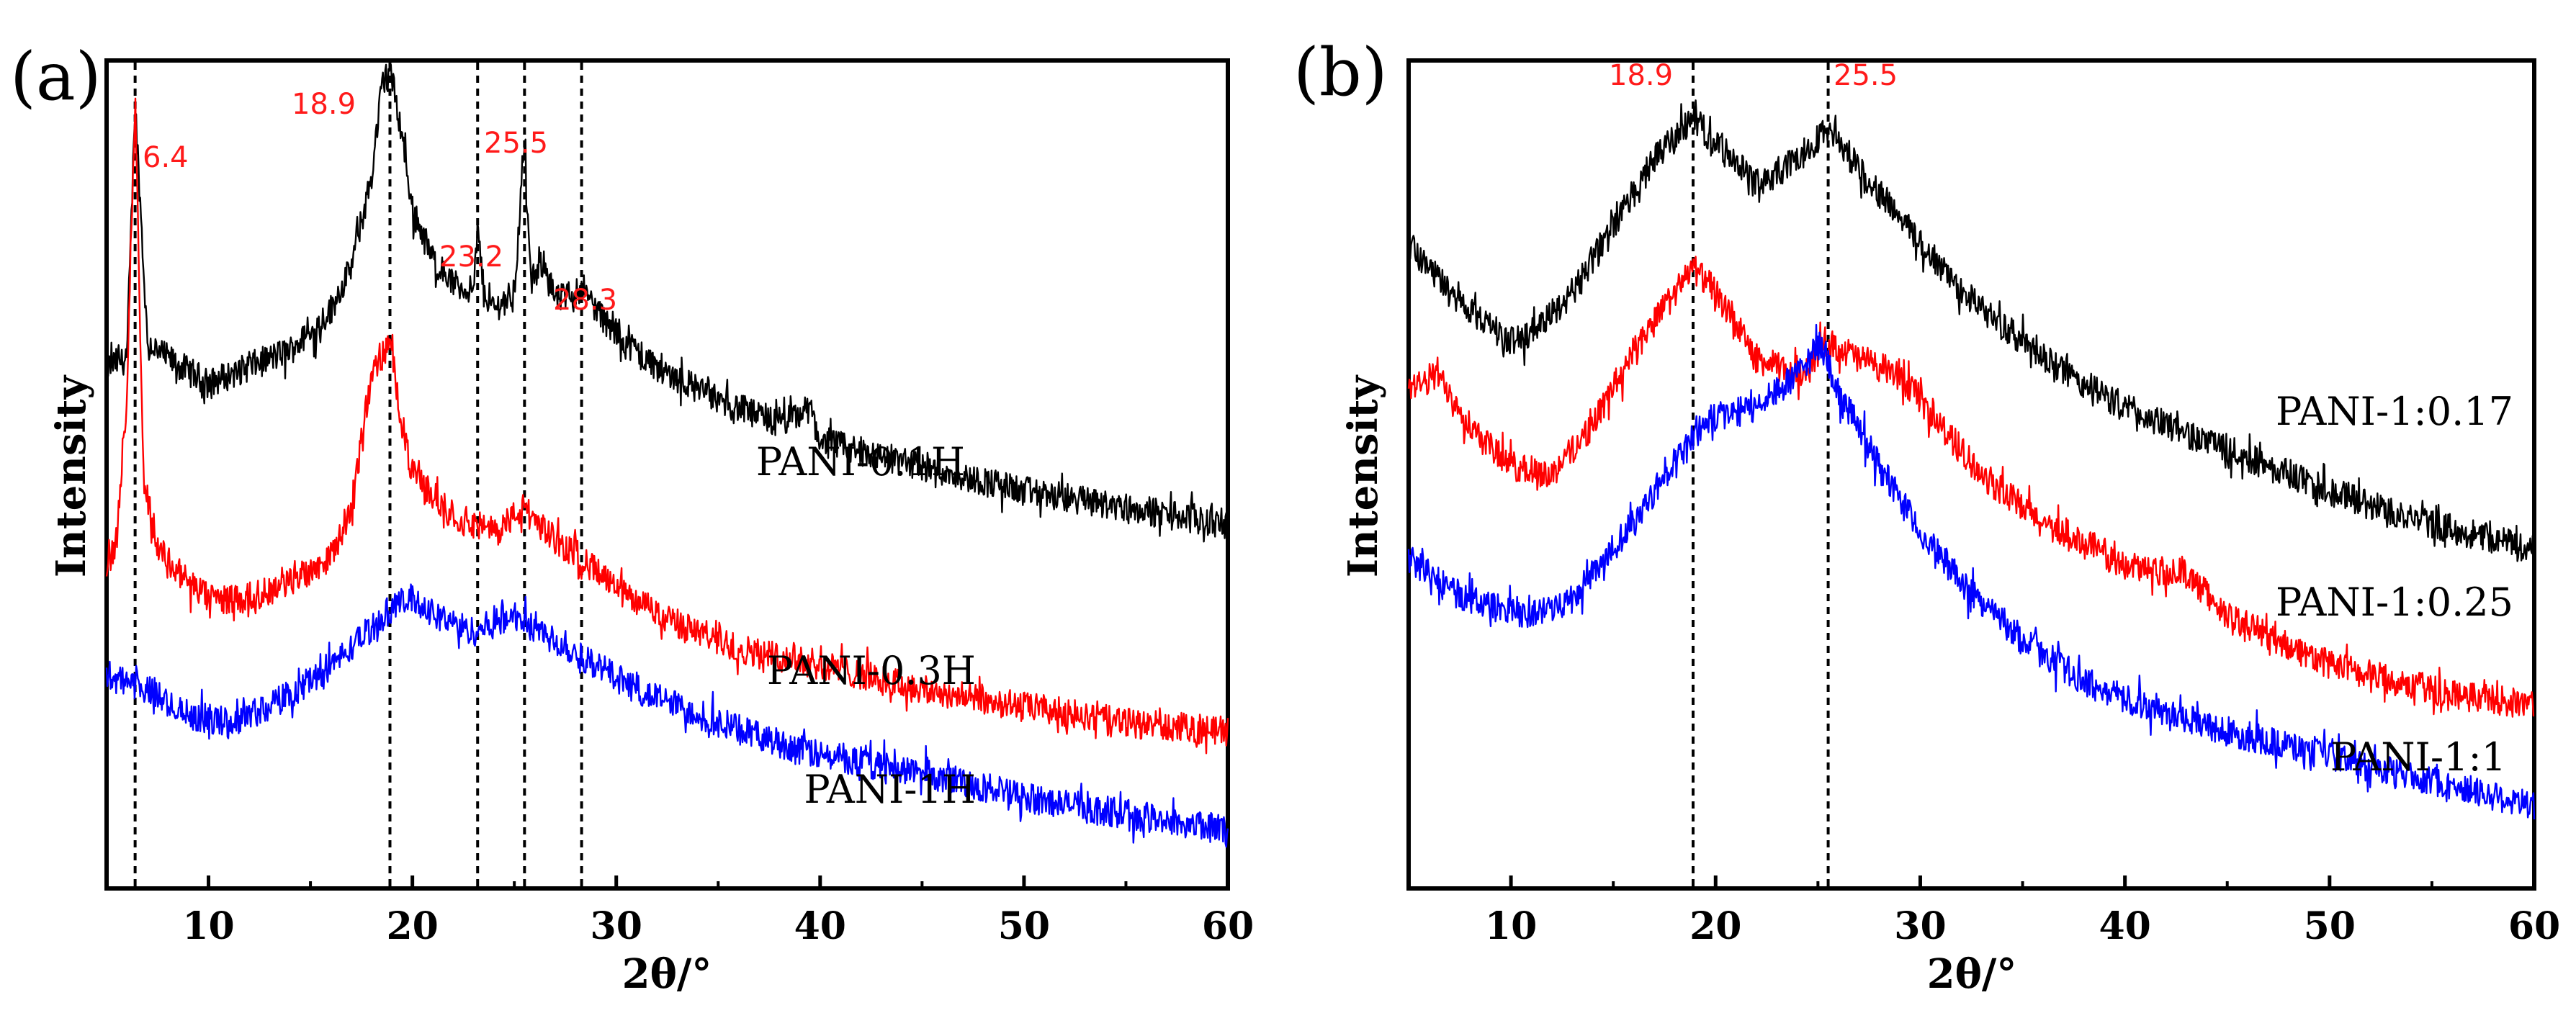 Image resolution: width=2576 pixels, height=1013 pixels. Describe the element at coordinates (2394, 602) in the screenshot. I see `series-label: PANI-1:0.25` at that location.